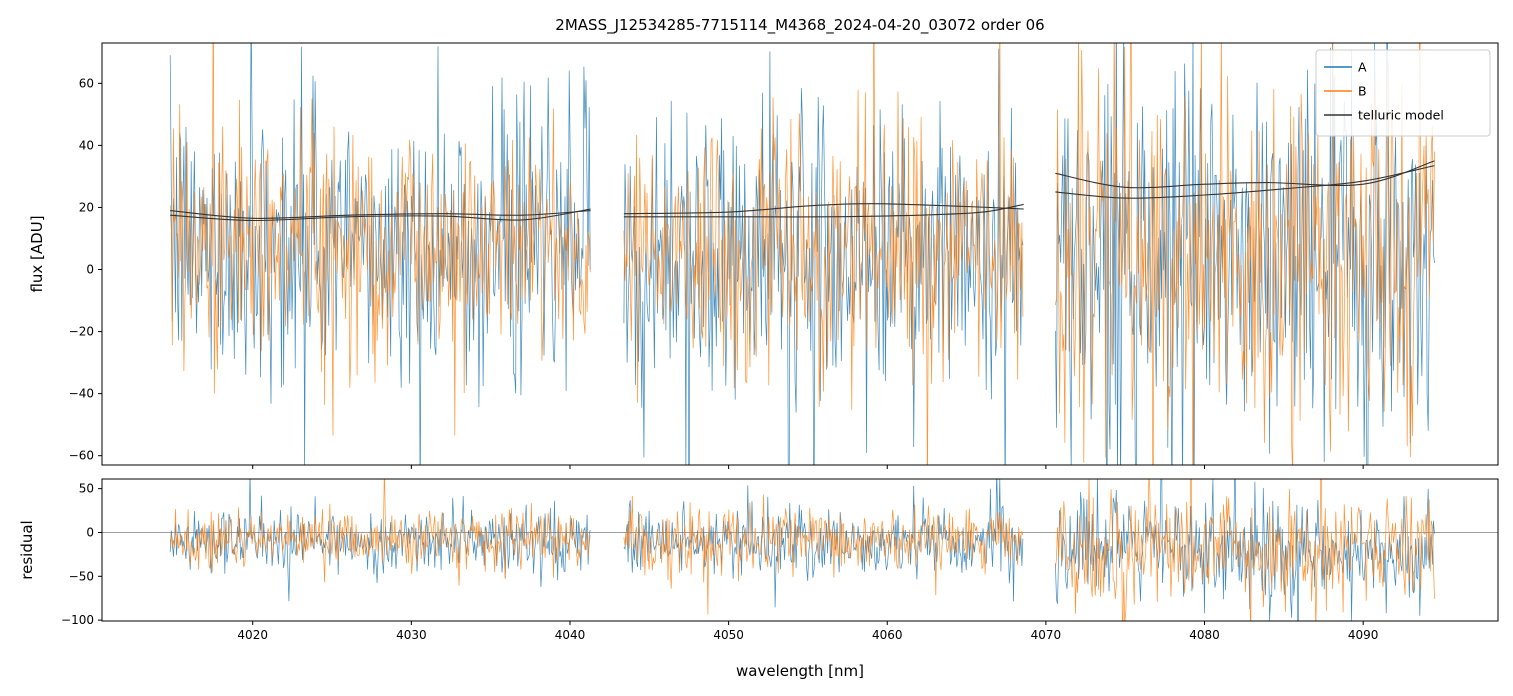  Describe the element at coordinates (1401, 115) in the screenshot. I see `legend-label: telluric model` at that location.